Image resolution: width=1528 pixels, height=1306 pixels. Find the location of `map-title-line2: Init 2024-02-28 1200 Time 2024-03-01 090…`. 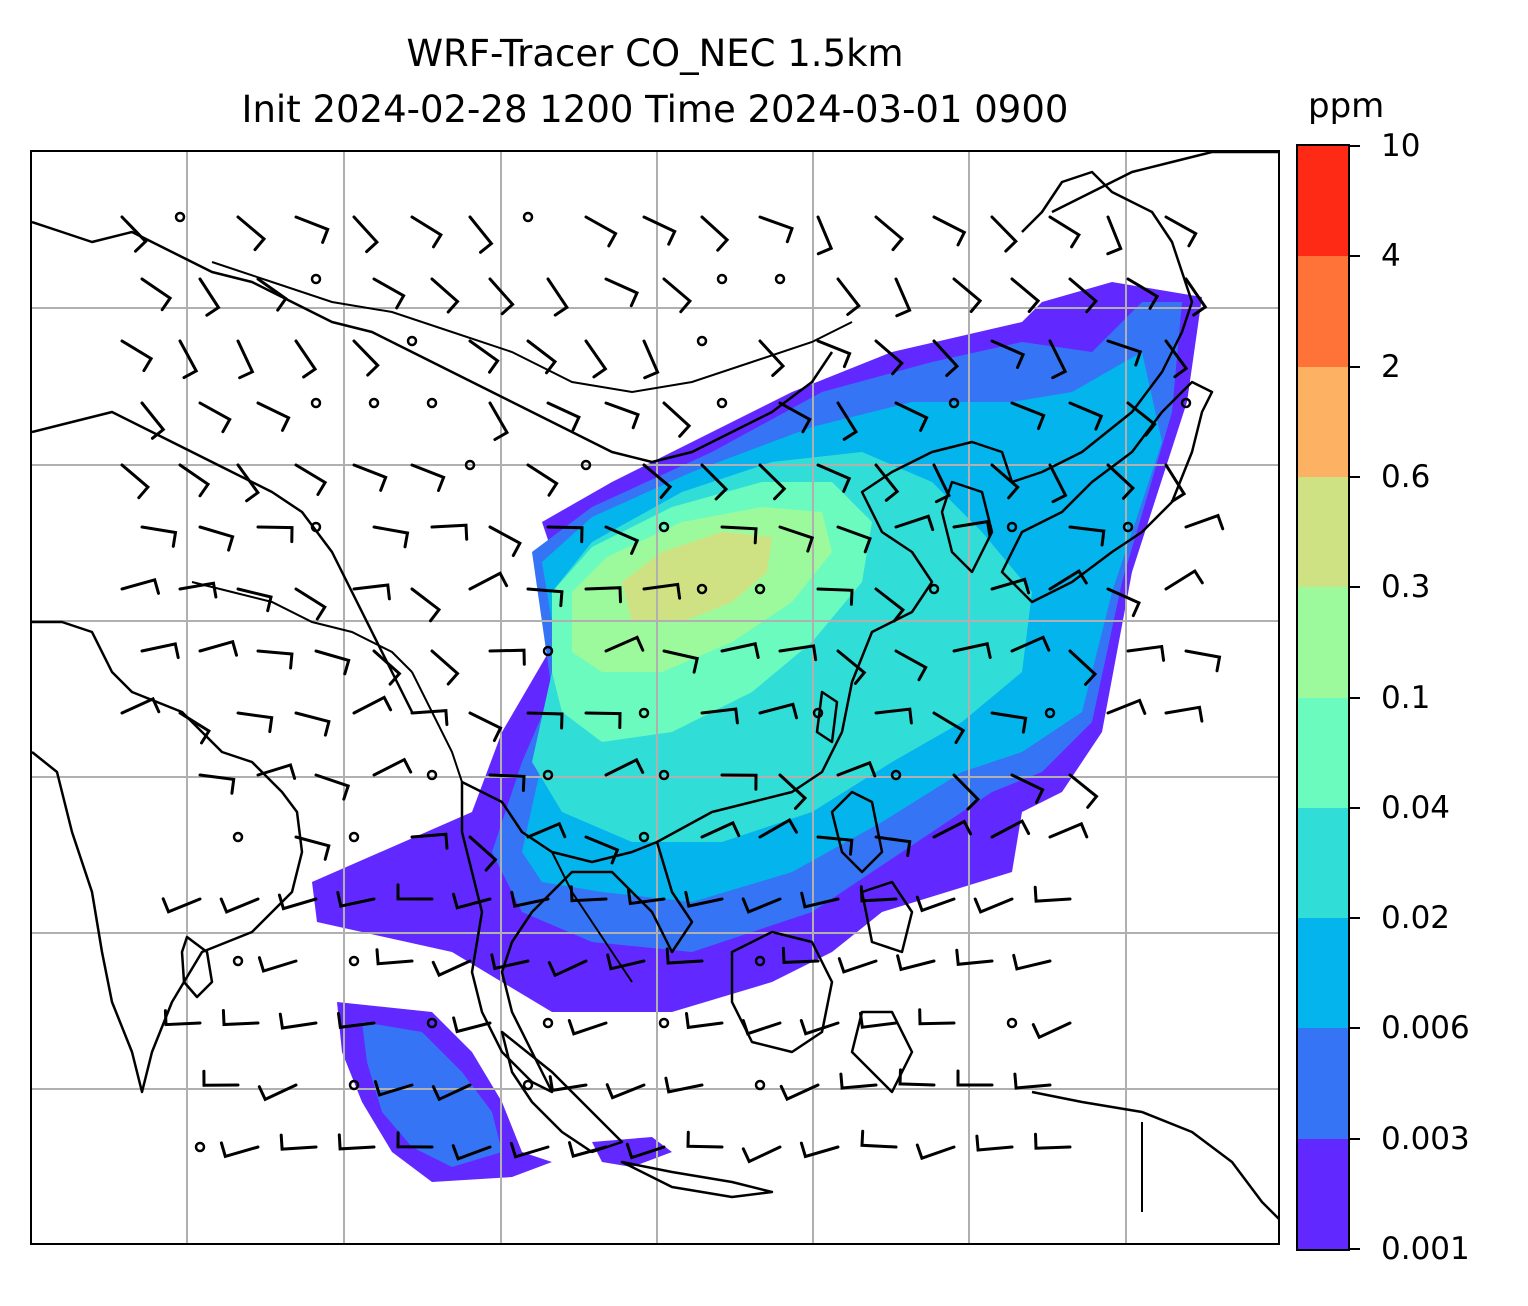

map-title-line2: Init 2024-02-28 1200 Time 2024-03-01 090… is located at coordinates (655, 109).